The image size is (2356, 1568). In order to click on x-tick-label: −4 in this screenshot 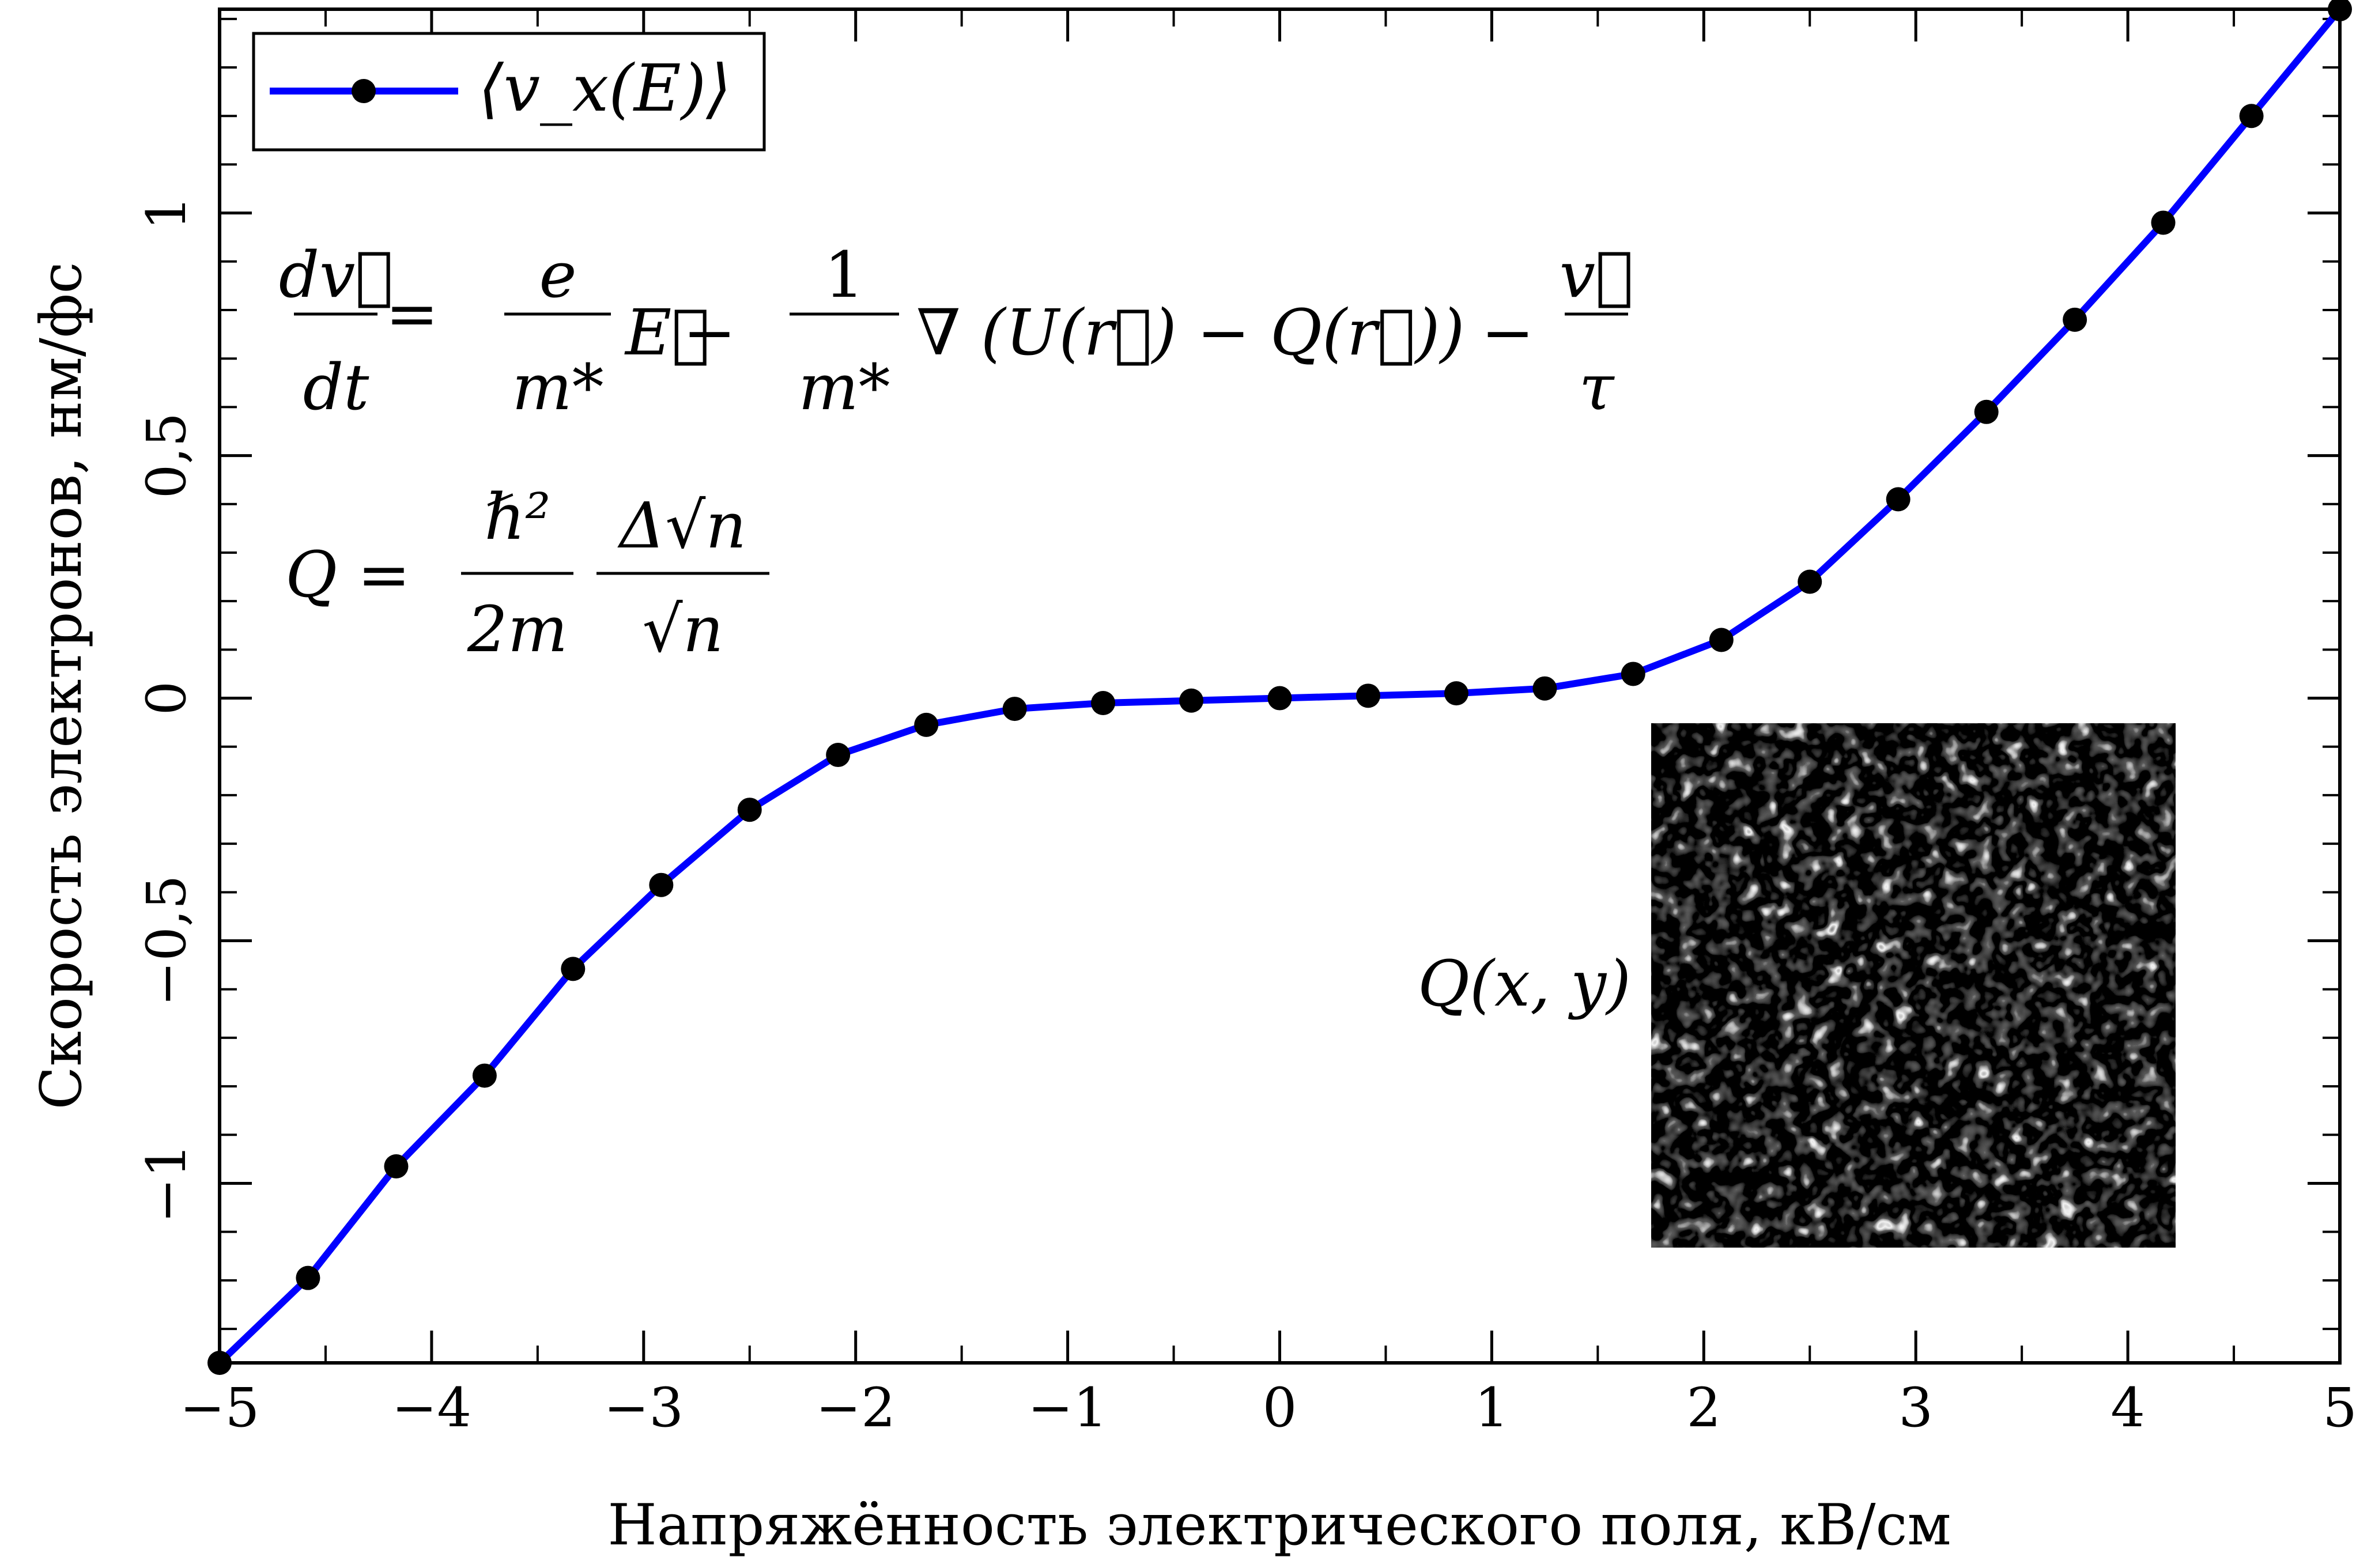, I will do `click(432, 1408)`.